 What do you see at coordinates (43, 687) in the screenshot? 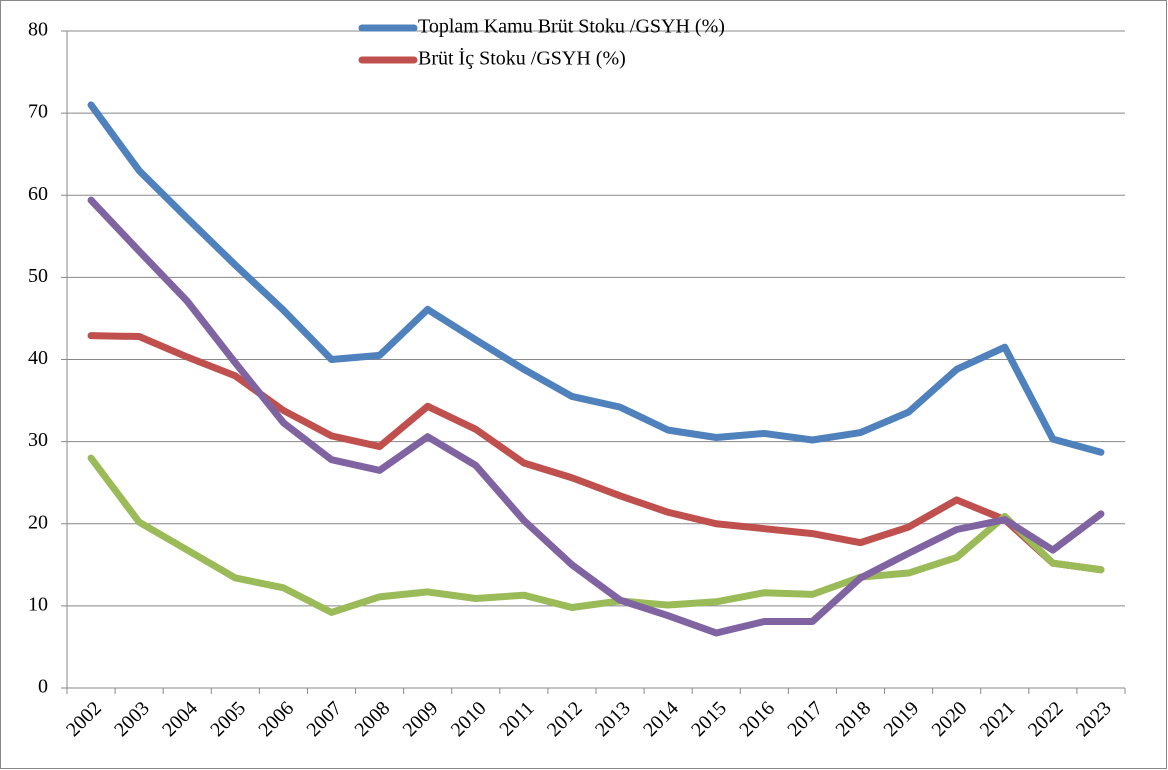
I see `y-tick-label: 0` at bounding box center [43, 687].